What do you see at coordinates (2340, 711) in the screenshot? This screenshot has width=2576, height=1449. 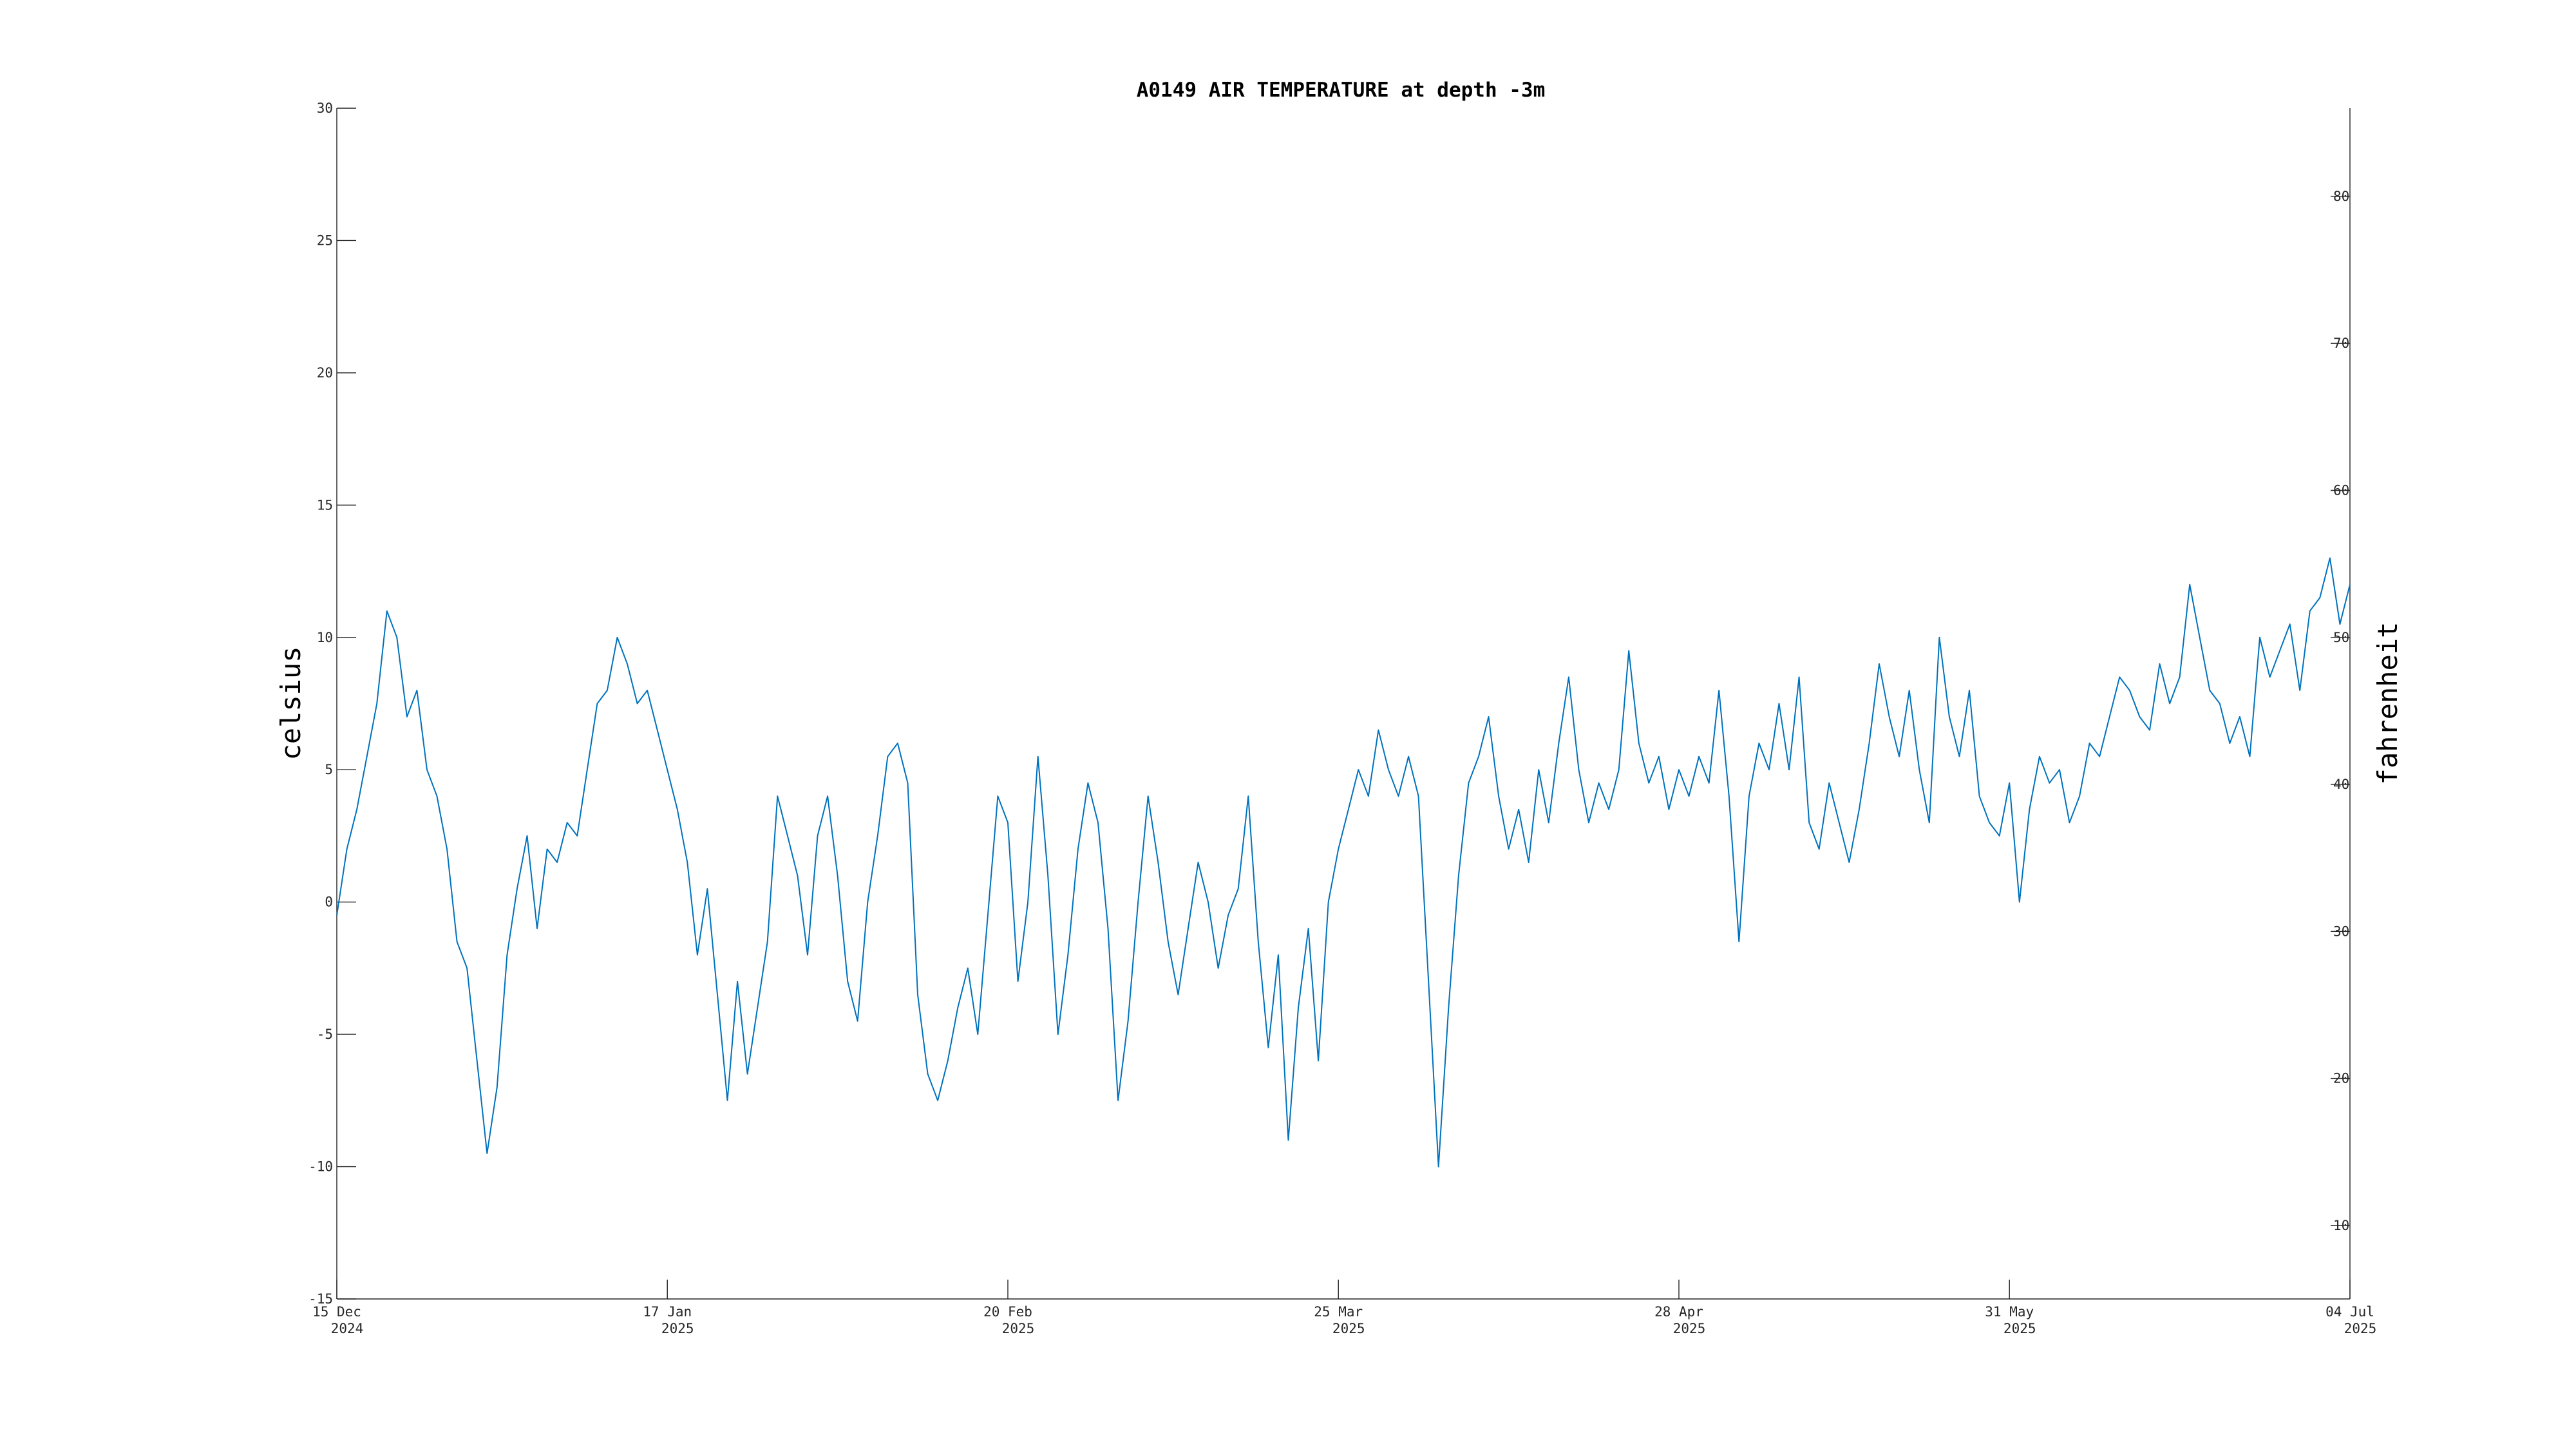 I see `y-ticks-right: 10 20 30 40 50 60 70 80` at bounding box center [2340, 711].